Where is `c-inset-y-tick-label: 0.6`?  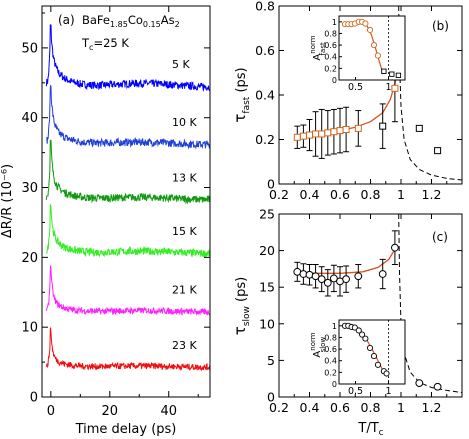 c-inset-y-tick-label: 0.6 is located at coordinates (330, 349).